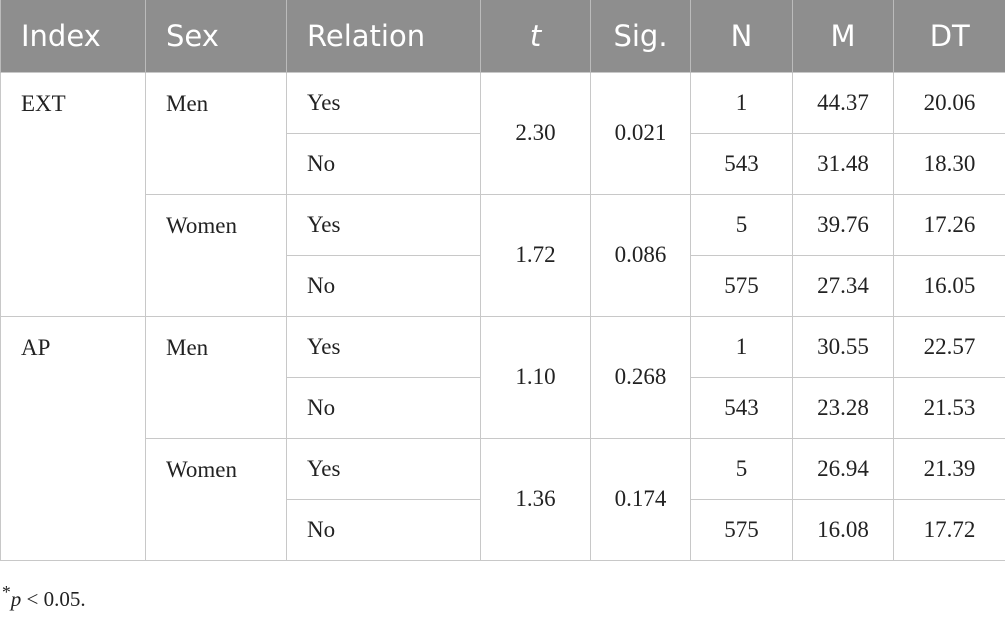 This screenshot has height=618, width=1005. Describe the element at coordinates (949, 102) in the screenshot. I see `dt-cell: 20.06` at that location.